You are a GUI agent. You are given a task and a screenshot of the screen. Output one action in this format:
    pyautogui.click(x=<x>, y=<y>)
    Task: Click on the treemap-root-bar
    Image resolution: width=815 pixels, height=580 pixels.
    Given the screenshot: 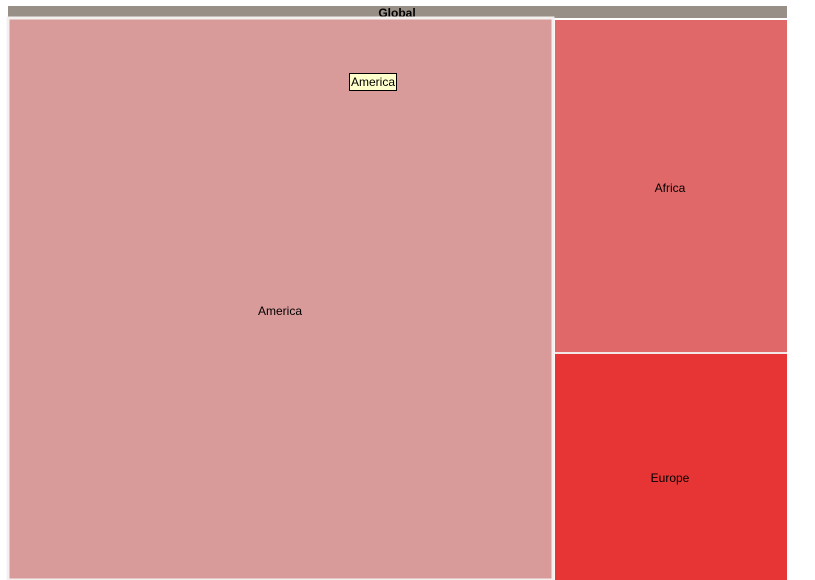 What is the action you would take?
    pyautogui.click(x=397, y=12)
    